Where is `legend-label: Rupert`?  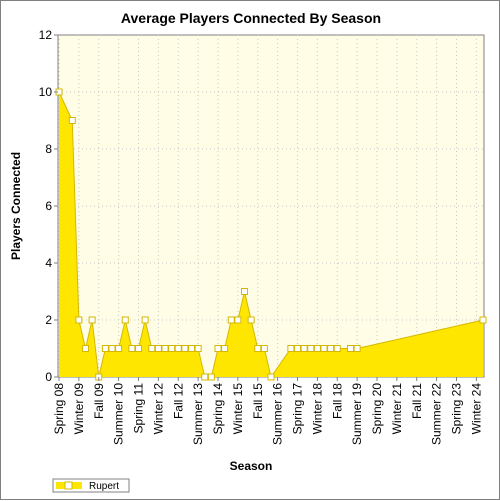 legend-label: Rupert is located at coordinates (104, 486).